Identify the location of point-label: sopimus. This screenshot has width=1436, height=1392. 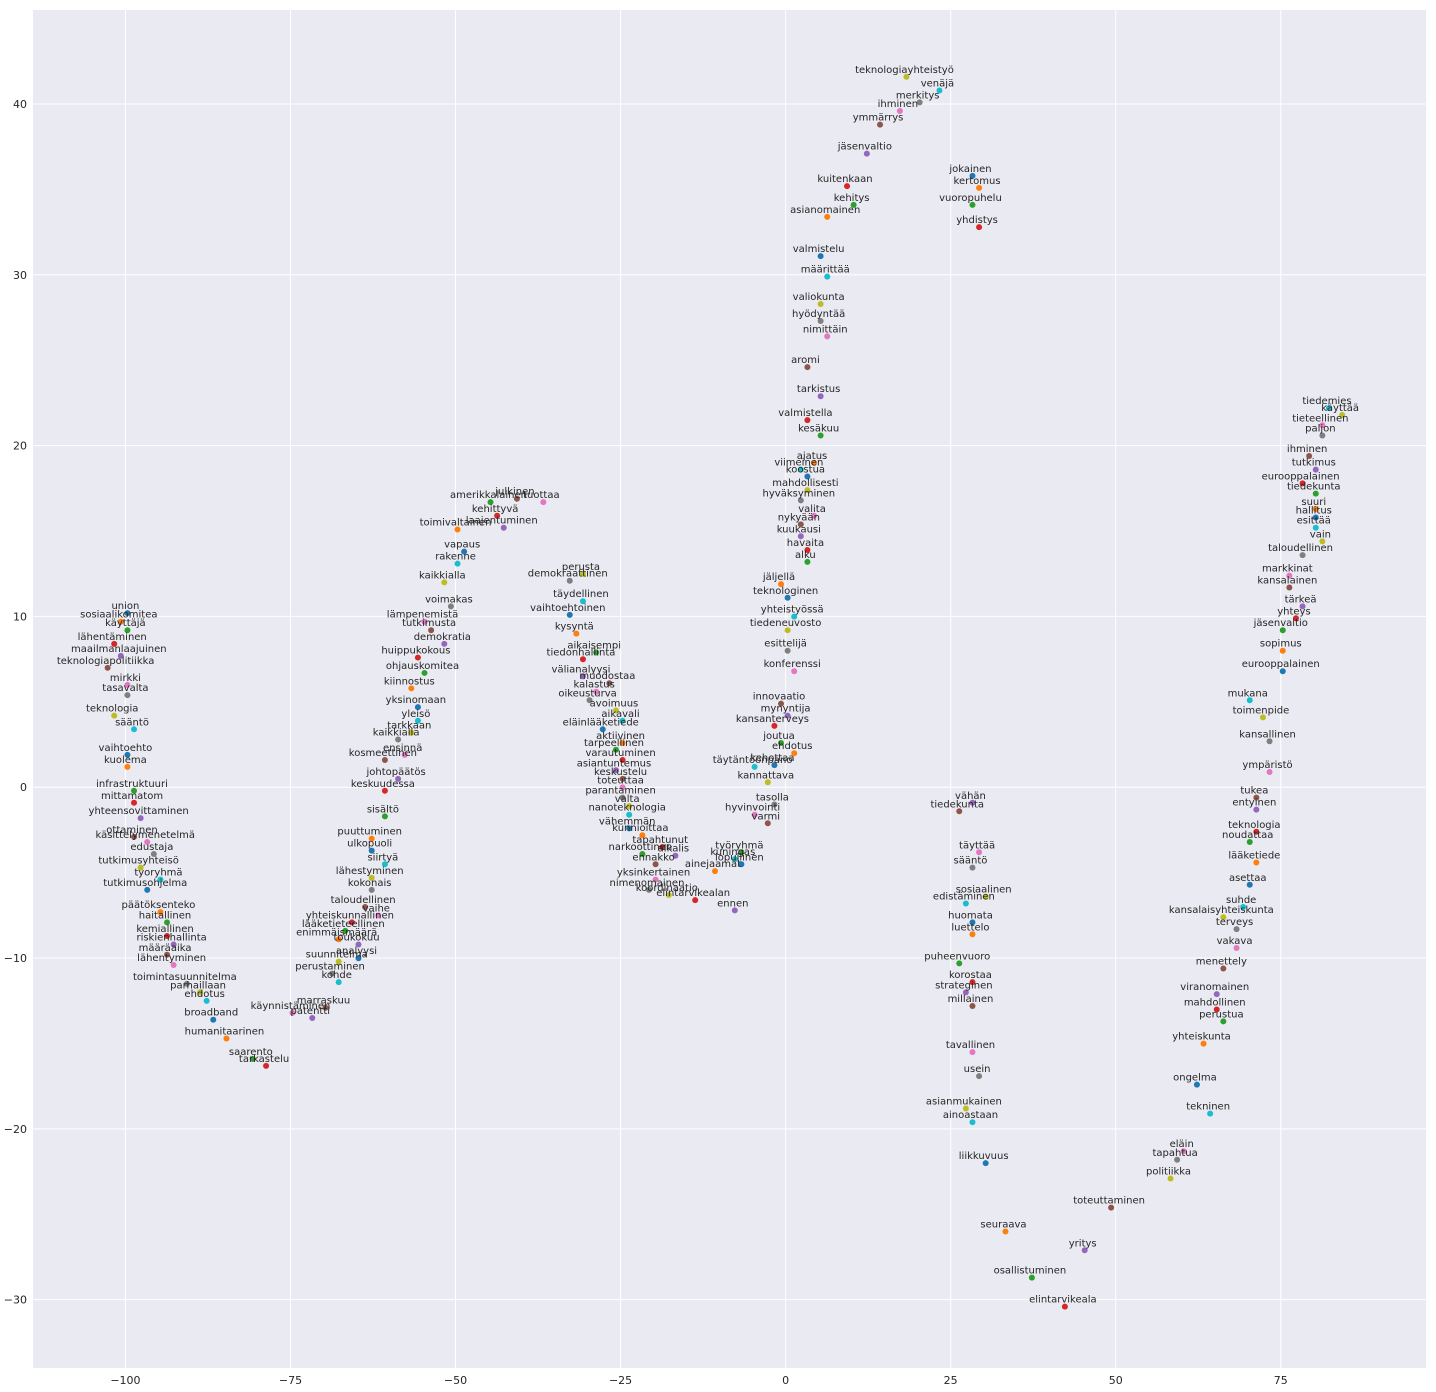
(1281, 644).